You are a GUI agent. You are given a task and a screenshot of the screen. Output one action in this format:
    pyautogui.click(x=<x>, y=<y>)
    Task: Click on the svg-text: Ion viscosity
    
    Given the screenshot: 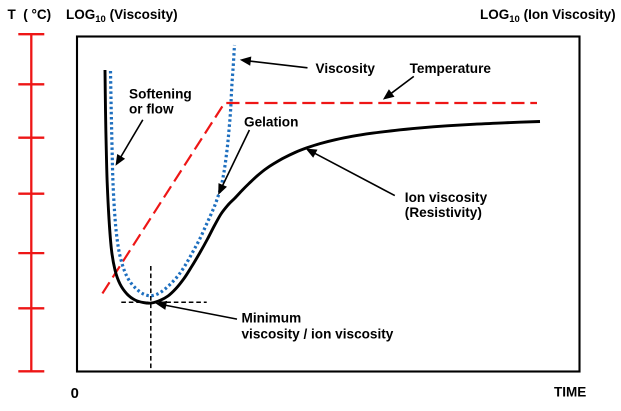 What is the action you would take?
    pyautogui.click(x=446, y=197)
    